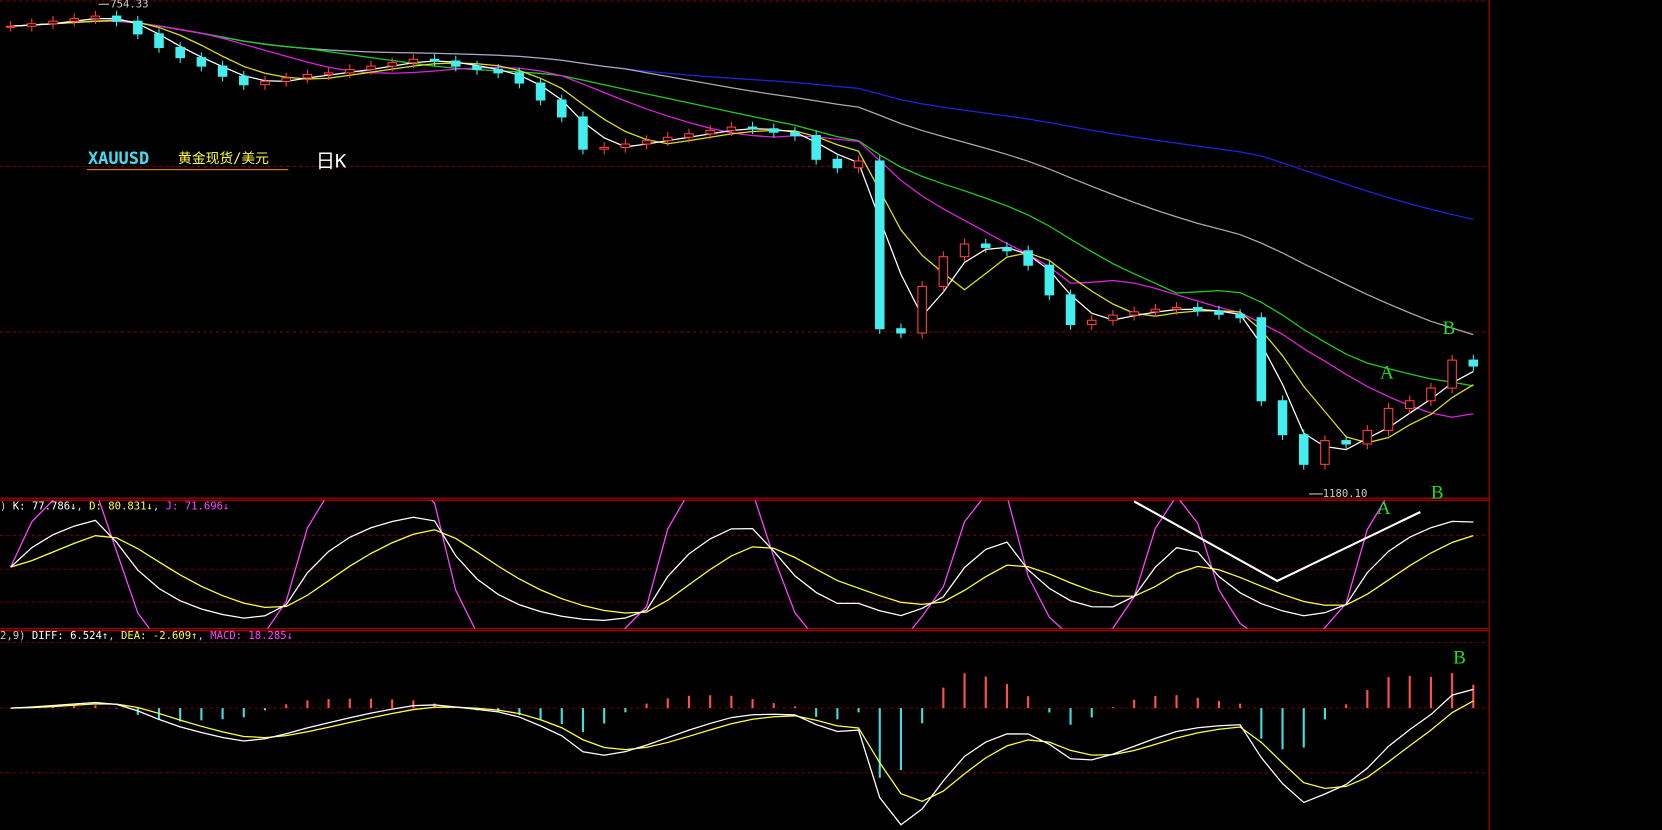 The height and width of the screenshot is (830, 1662). Describe the element at coordinates (331, 162) in the screenshot. I see `period: 日K` at that location.